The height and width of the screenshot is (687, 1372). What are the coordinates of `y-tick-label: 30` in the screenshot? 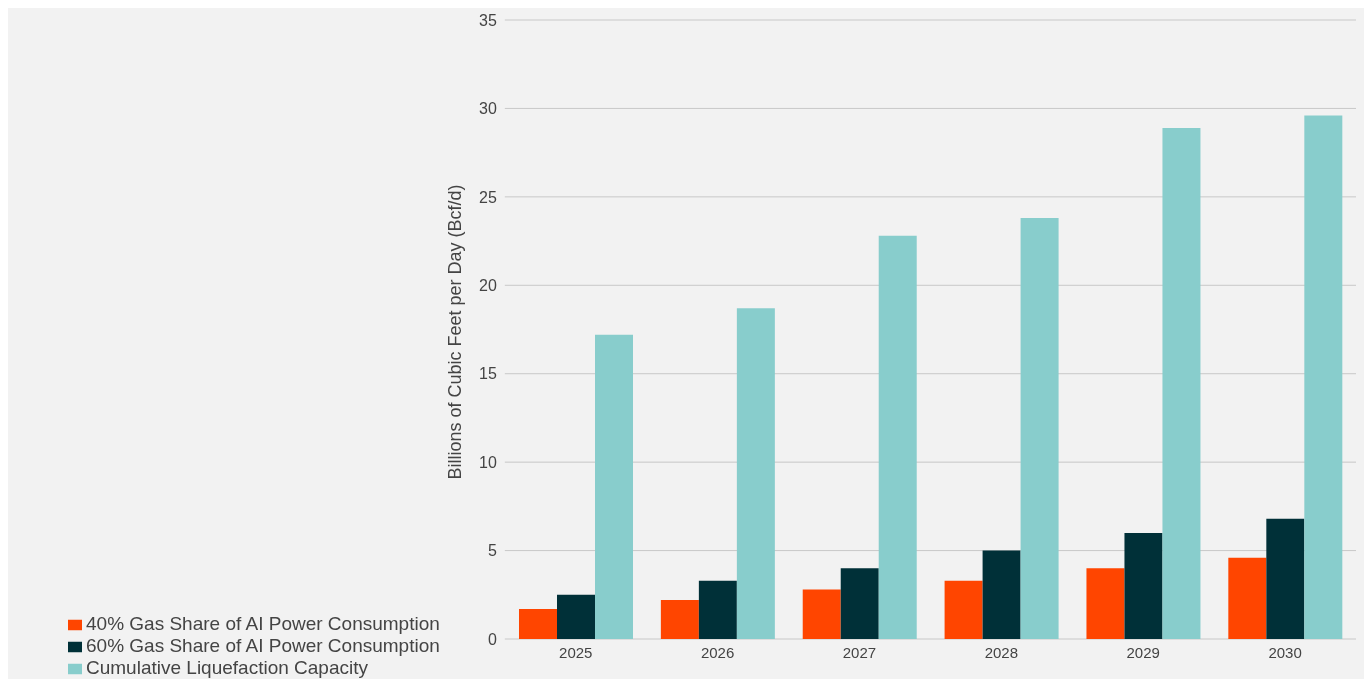 It's located at (488, 109).